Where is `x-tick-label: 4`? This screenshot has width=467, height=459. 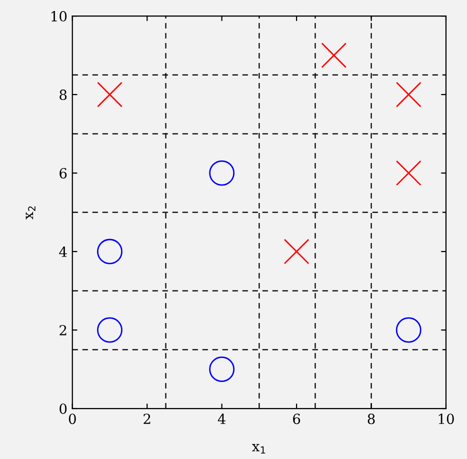
x-tick-label: 4 is located at coordinates (222, 419).